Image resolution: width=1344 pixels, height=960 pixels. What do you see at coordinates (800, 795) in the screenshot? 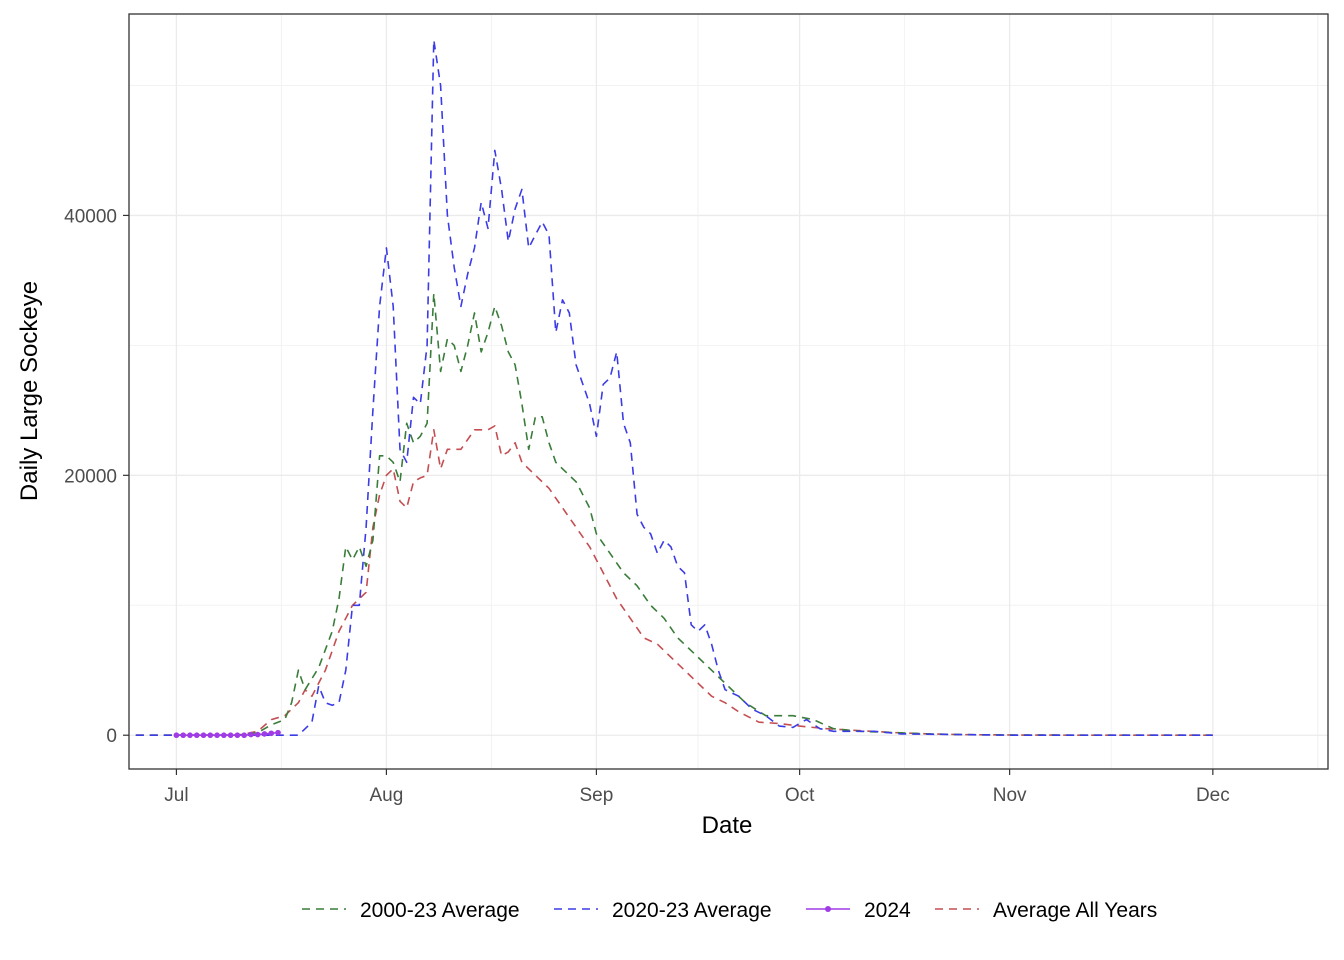
I see `x-tick-label: Oct` at bounding box center [800, 795].